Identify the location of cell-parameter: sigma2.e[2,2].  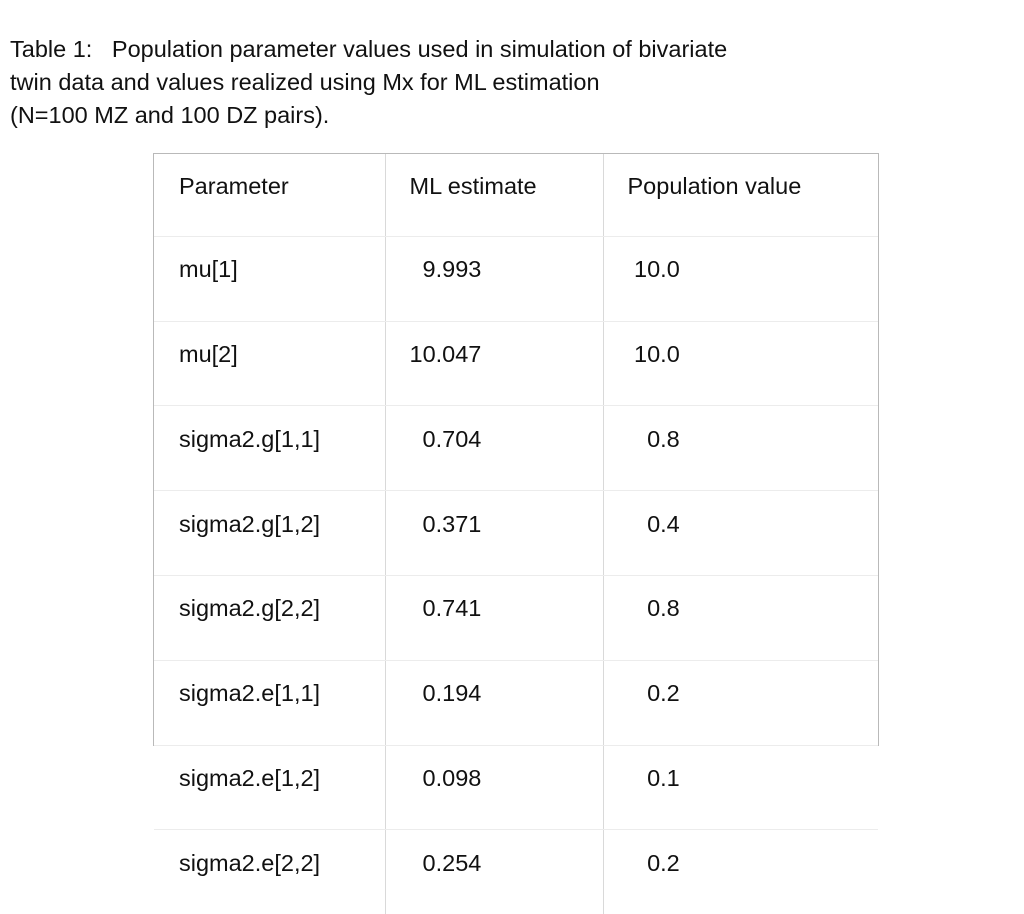
(270, 871).